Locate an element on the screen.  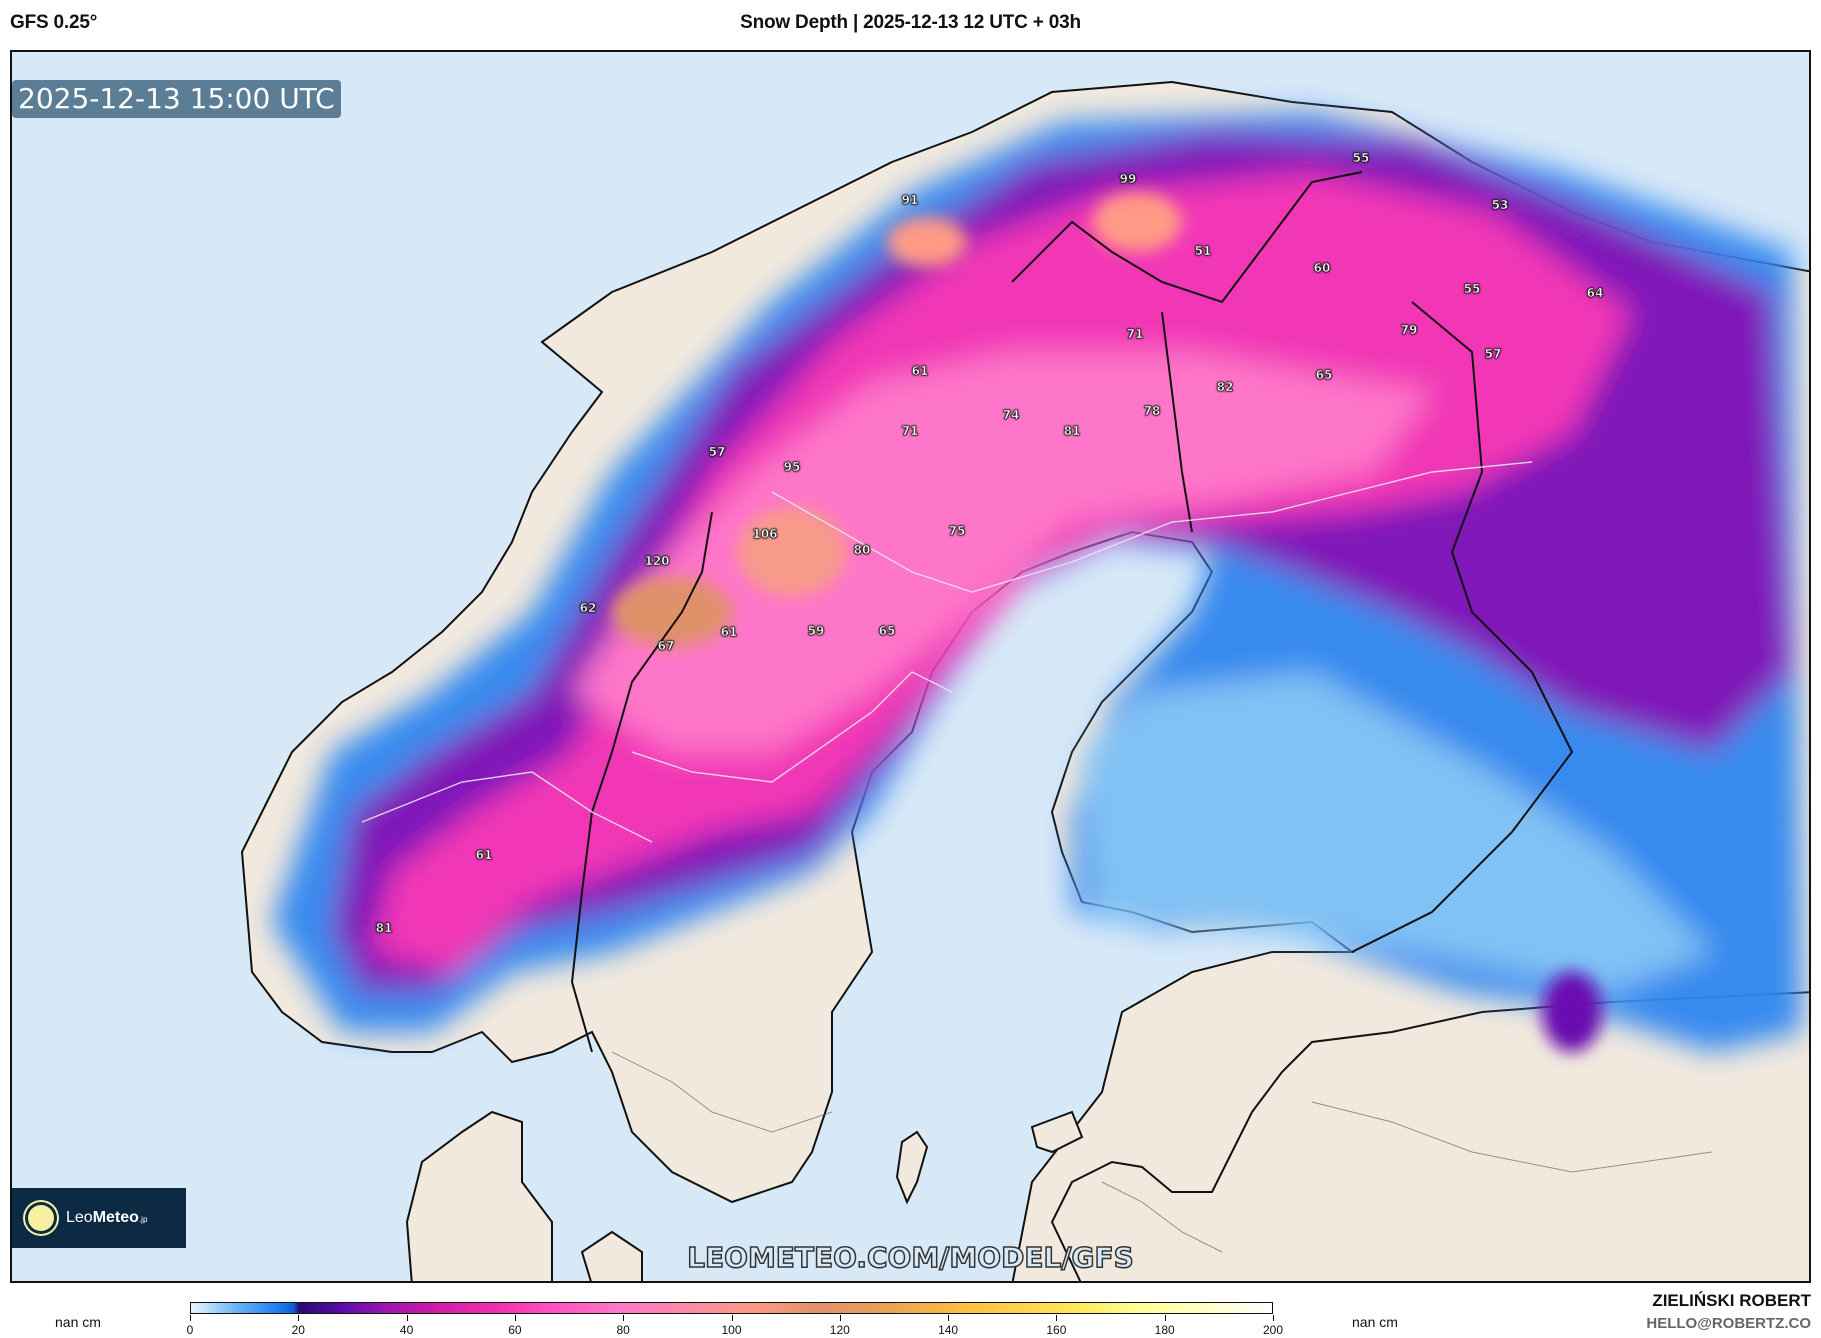
snow-depth-value-label: 80 is located at coordinates (862, 550).